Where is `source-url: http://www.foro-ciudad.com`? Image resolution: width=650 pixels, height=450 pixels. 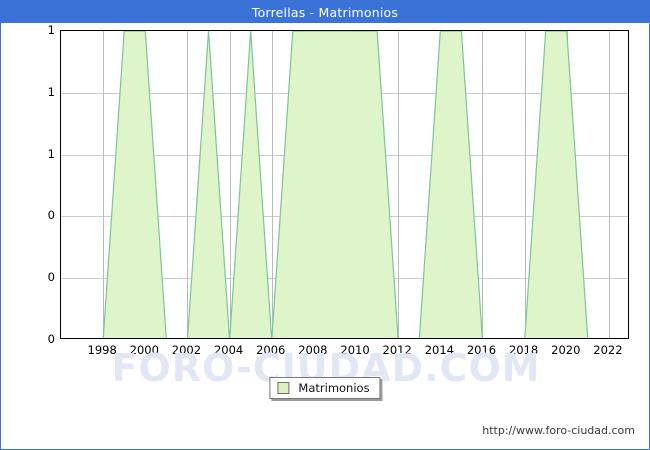 source-url: http://www.foro-ciudad.com is located at coordinates (558, 430).